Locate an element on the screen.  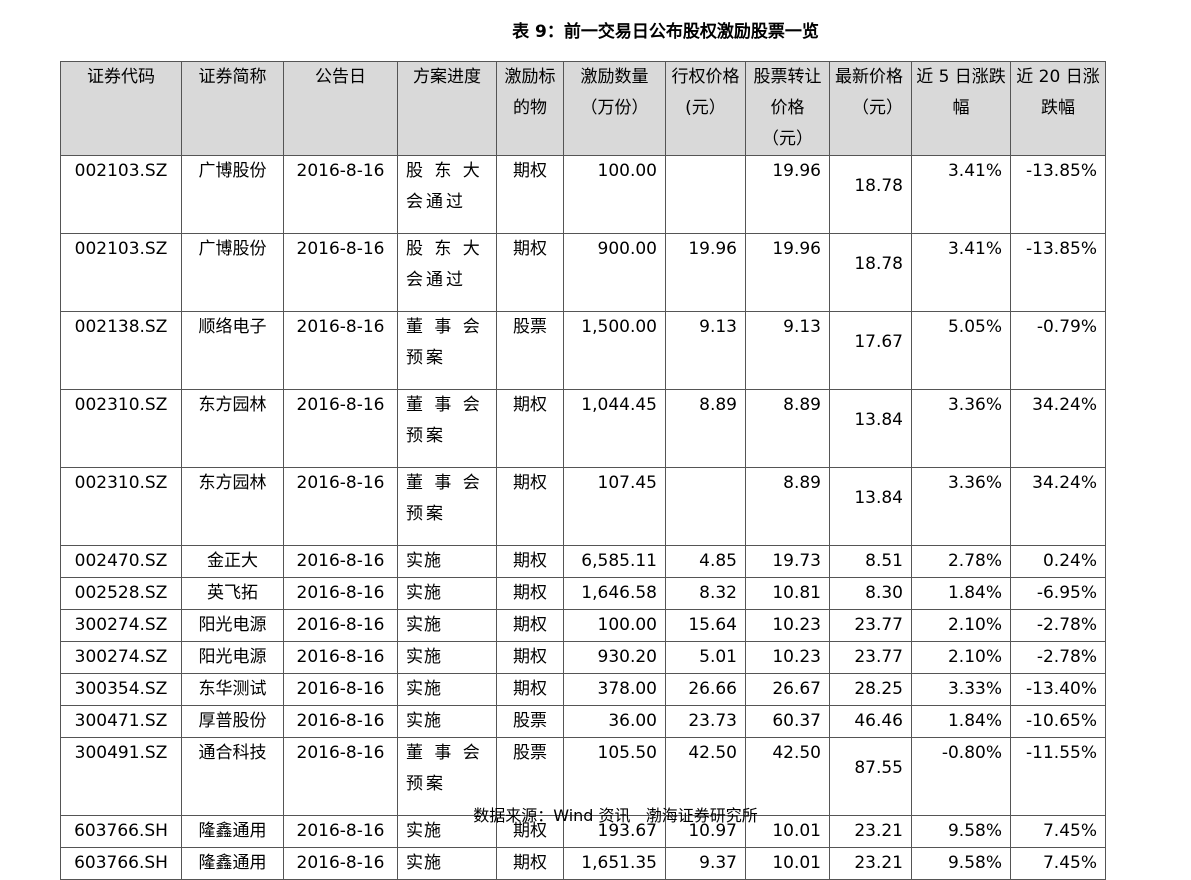
table-cell: 1,651.35 is located at coordinates (614, 863).